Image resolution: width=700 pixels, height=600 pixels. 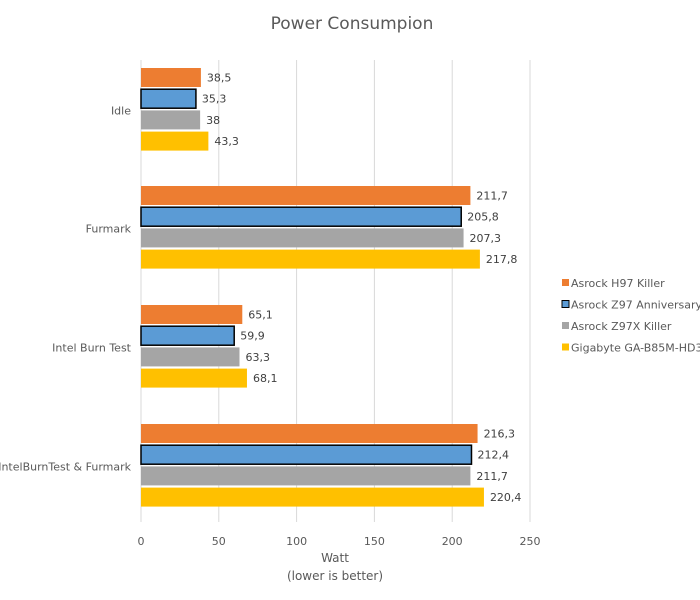 I want to click on data-label: 217,8, so click(x=502, y=259).